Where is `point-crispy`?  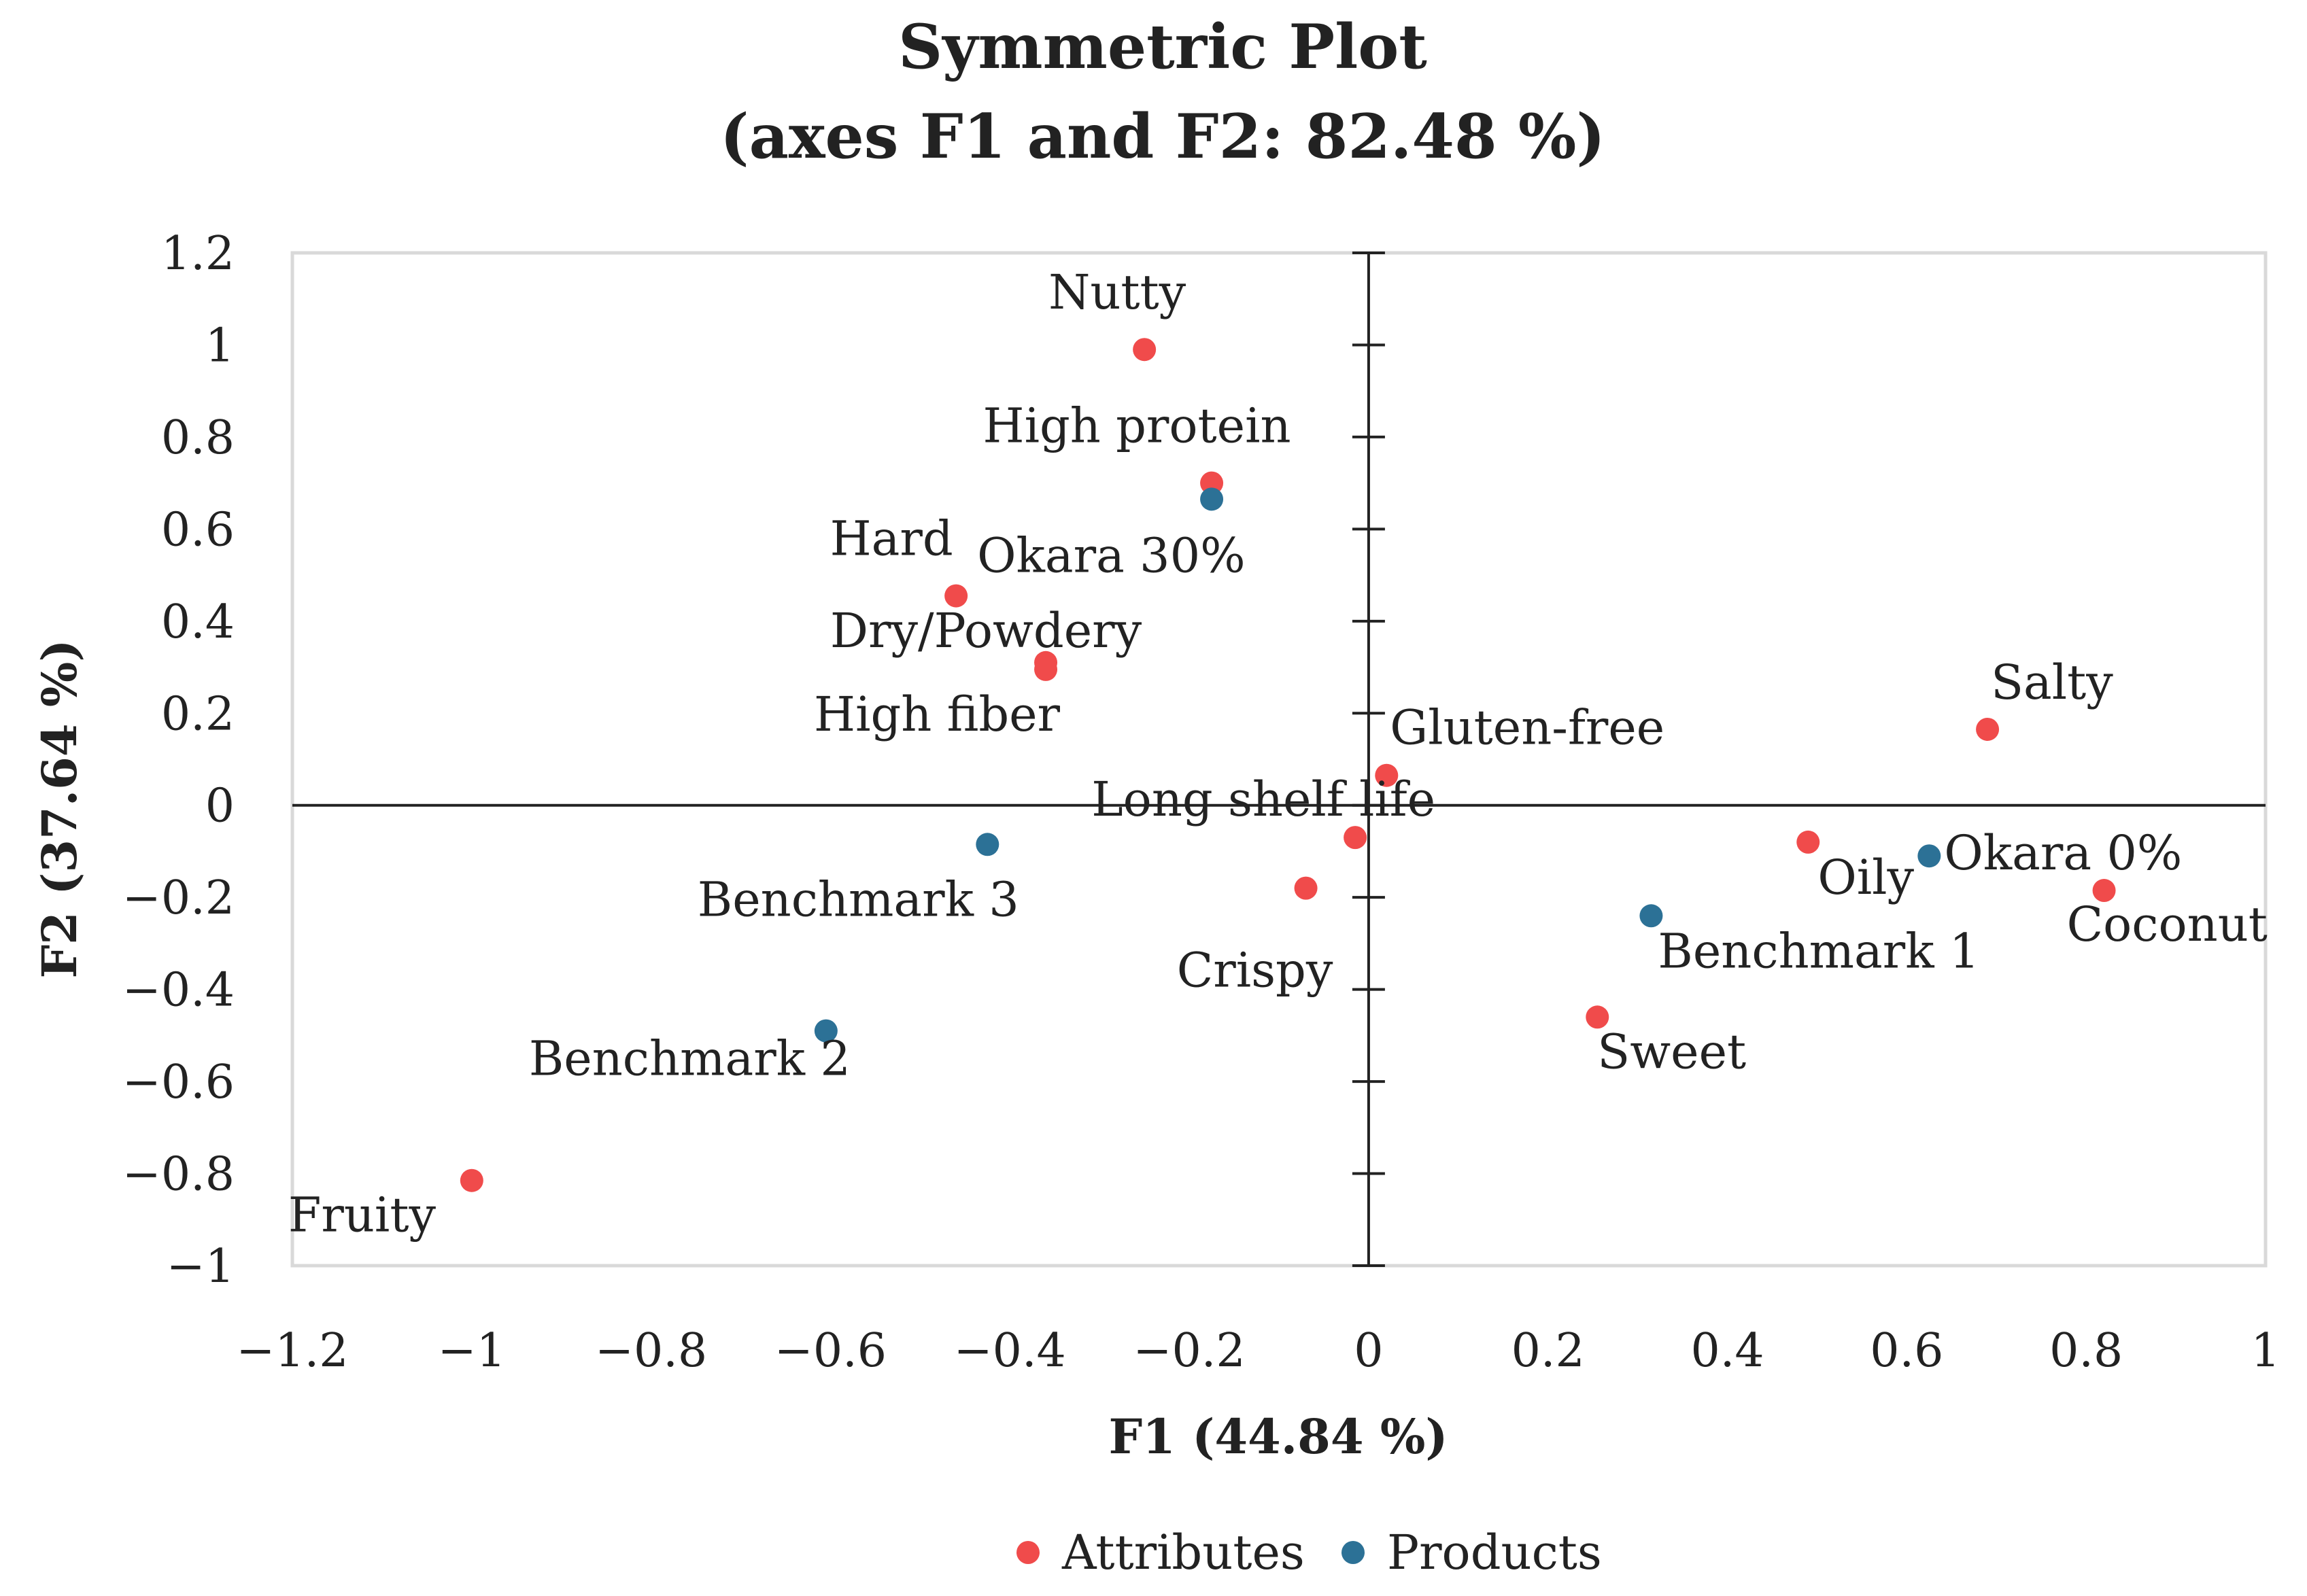
point-crispy is located at coordinates (1306, 888).